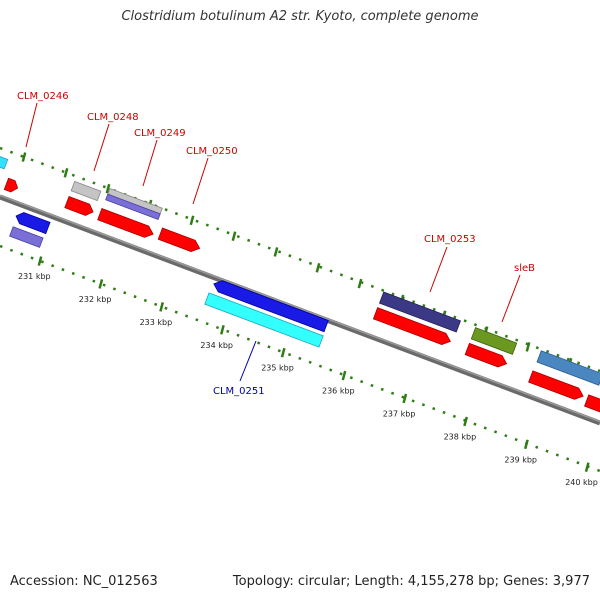 Image resolution: width=600 pixels, height=600 pixels. What do you see at coordinates (34, 276) in the screenshot?
I see `tick-label: 231 kbp` at bounding box center [34, 276].